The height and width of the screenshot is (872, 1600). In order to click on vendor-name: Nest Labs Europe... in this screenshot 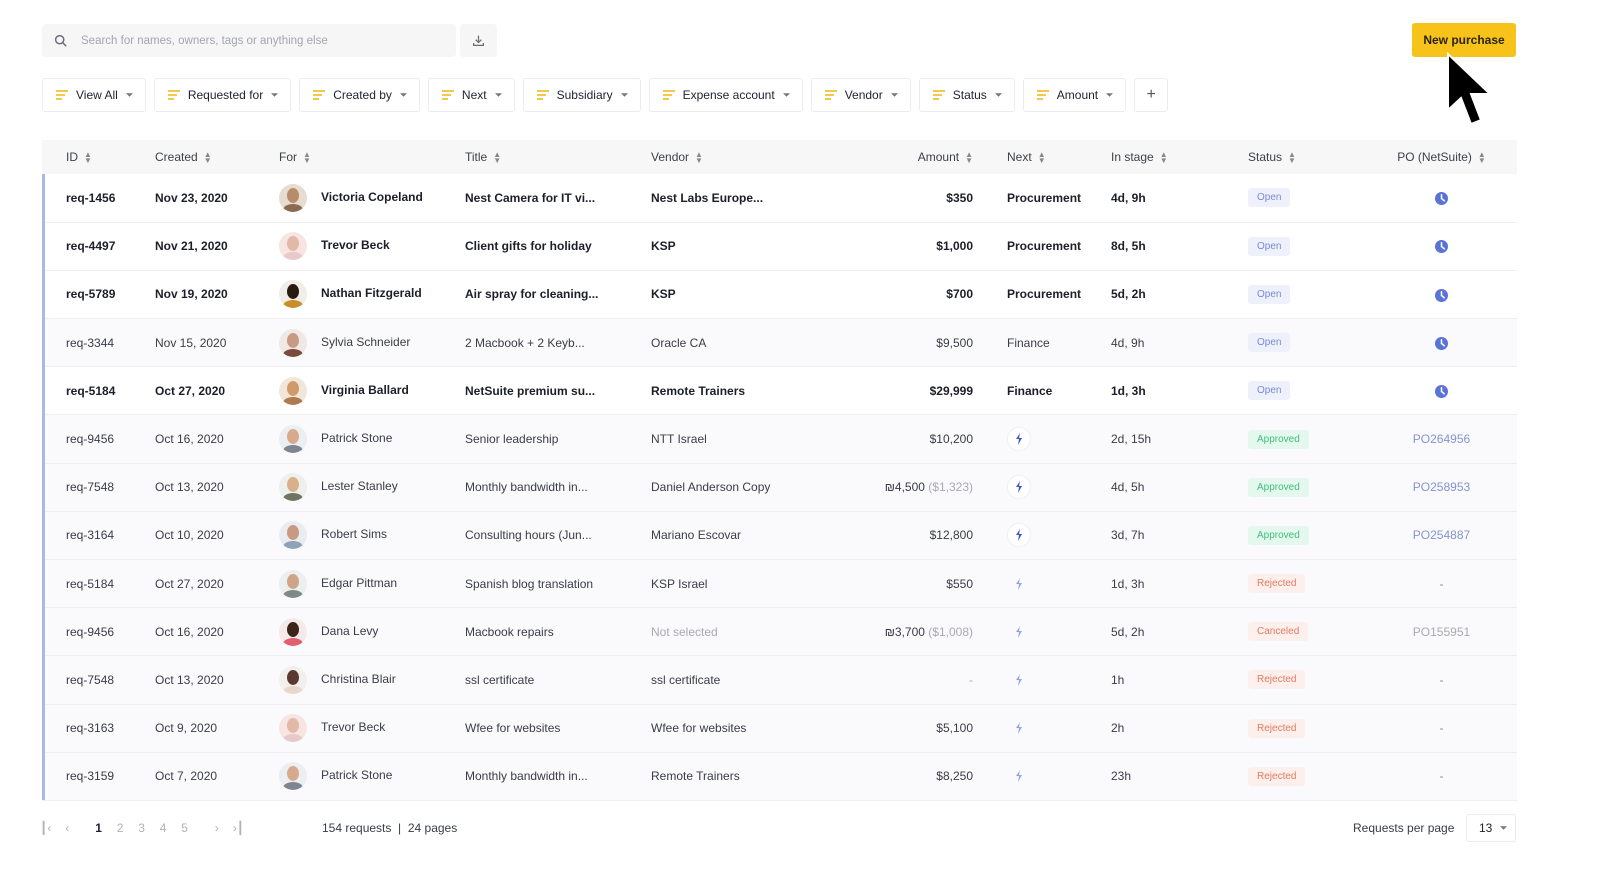, I will do `click(707, 197)`.